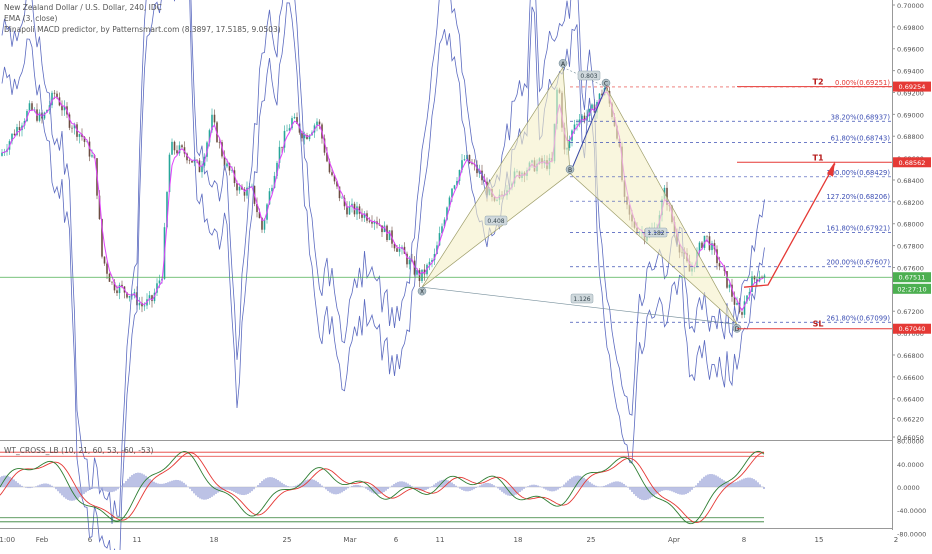 This screenshot has width=932, height=554. I want to click on ratio-label: 0.803, so click(588, 76).